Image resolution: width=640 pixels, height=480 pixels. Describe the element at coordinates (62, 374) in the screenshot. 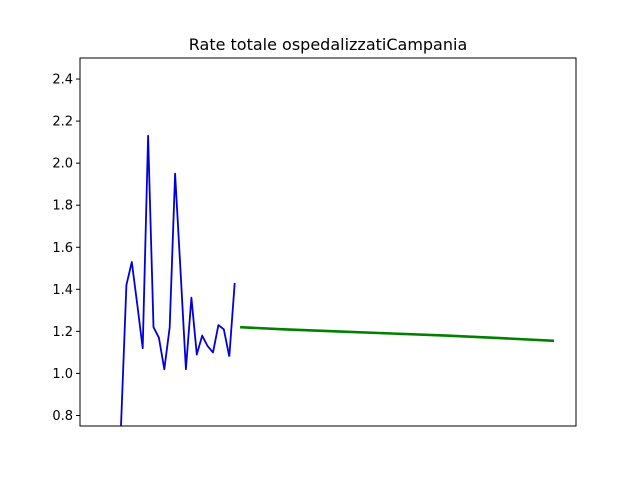

I see `y-tick-label: 1.0` at that location.